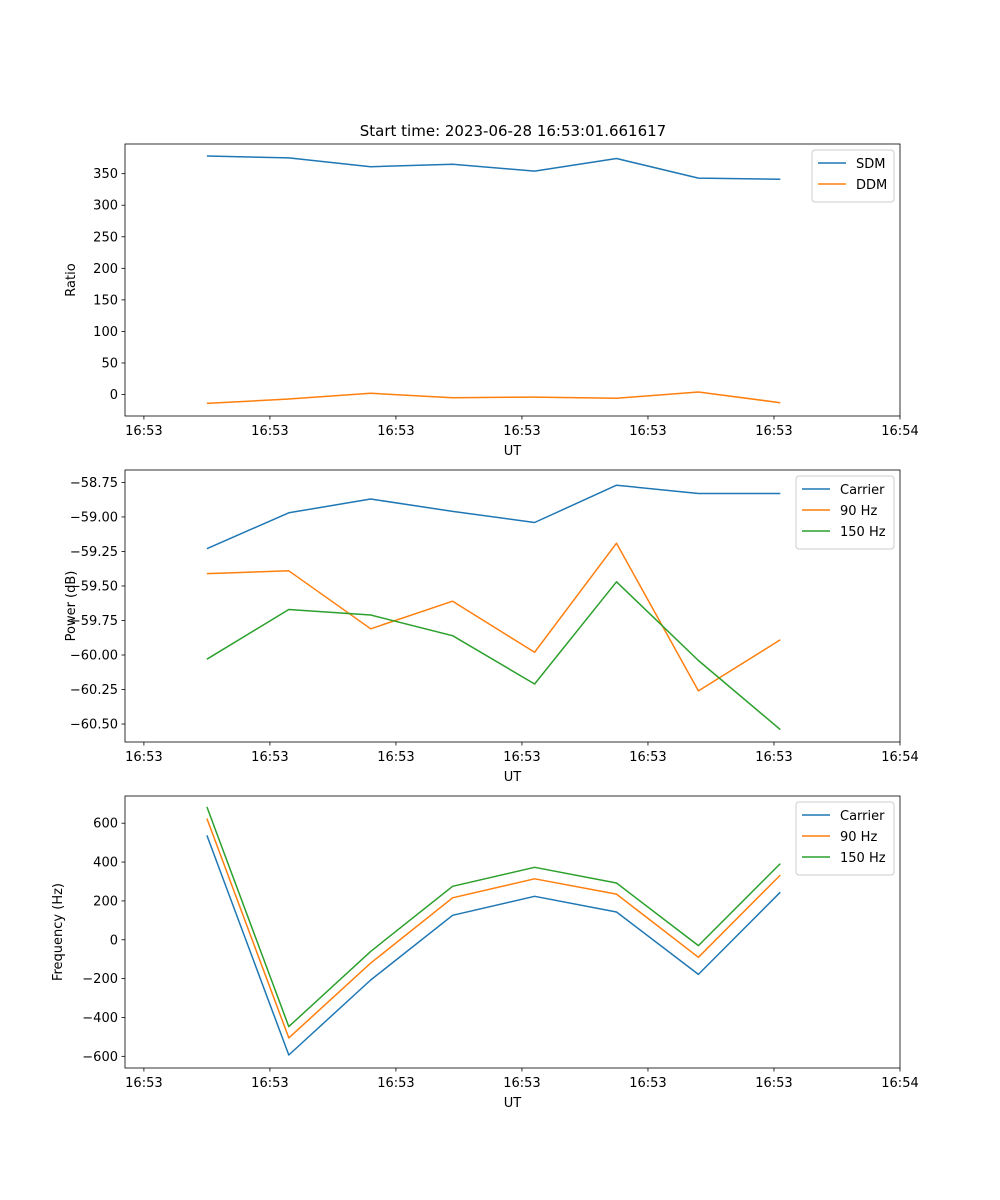  What do you see at coordinates (105, 206) in the screenshot?
I see `y-tick-label: 300` at bounding box center [105, 206].